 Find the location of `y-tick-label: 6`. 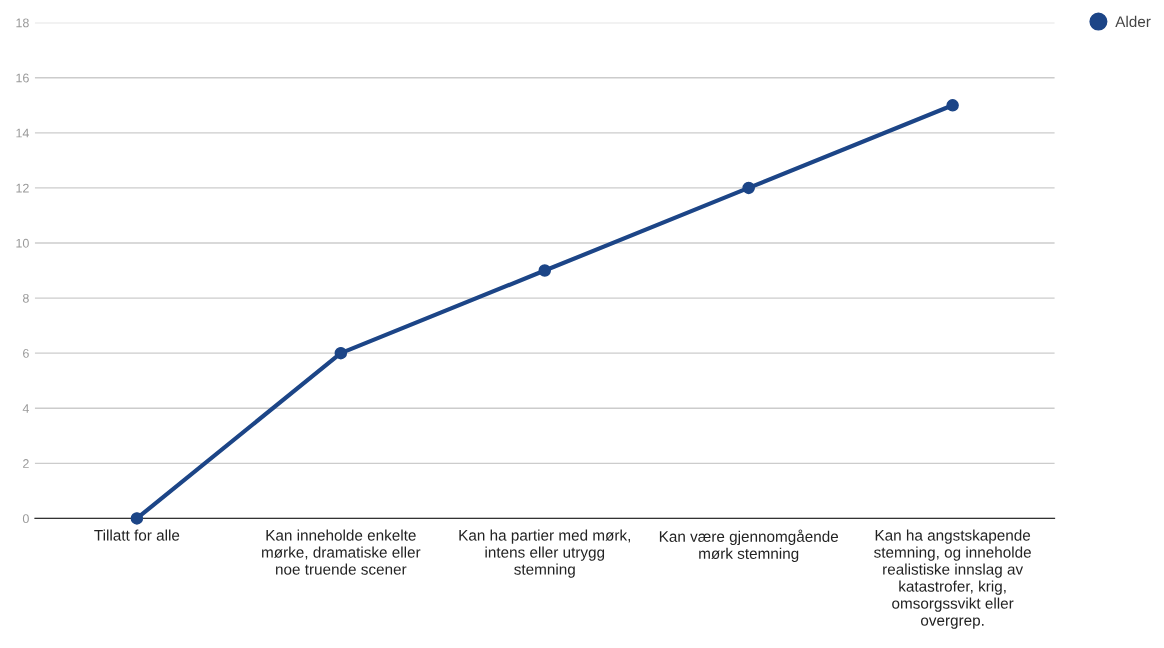

y-tick-label: 6 is located at coordinates (26, 353).